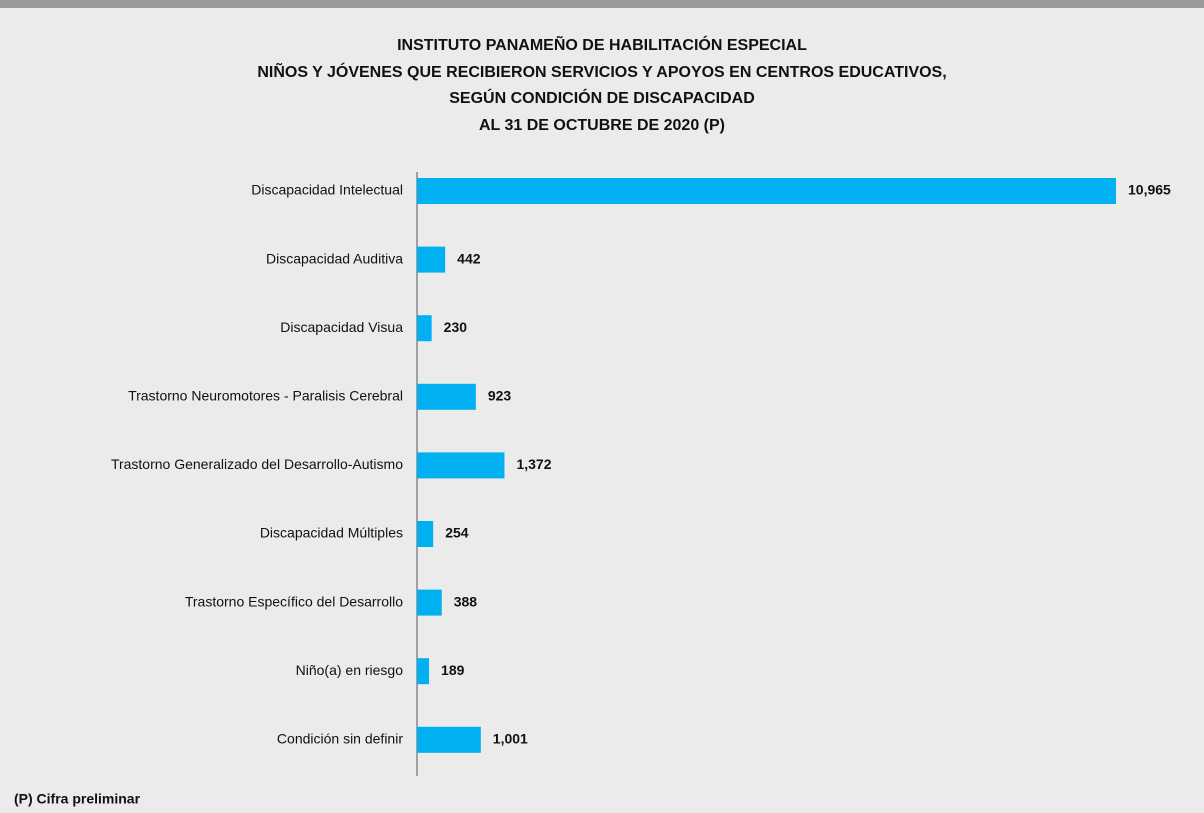 The width and height of the screenshot is (1204, 813). Describe the element at coordinates (327, 190) in the screenshot. I see `category-label: Discapacidad Intelectual` at that location.